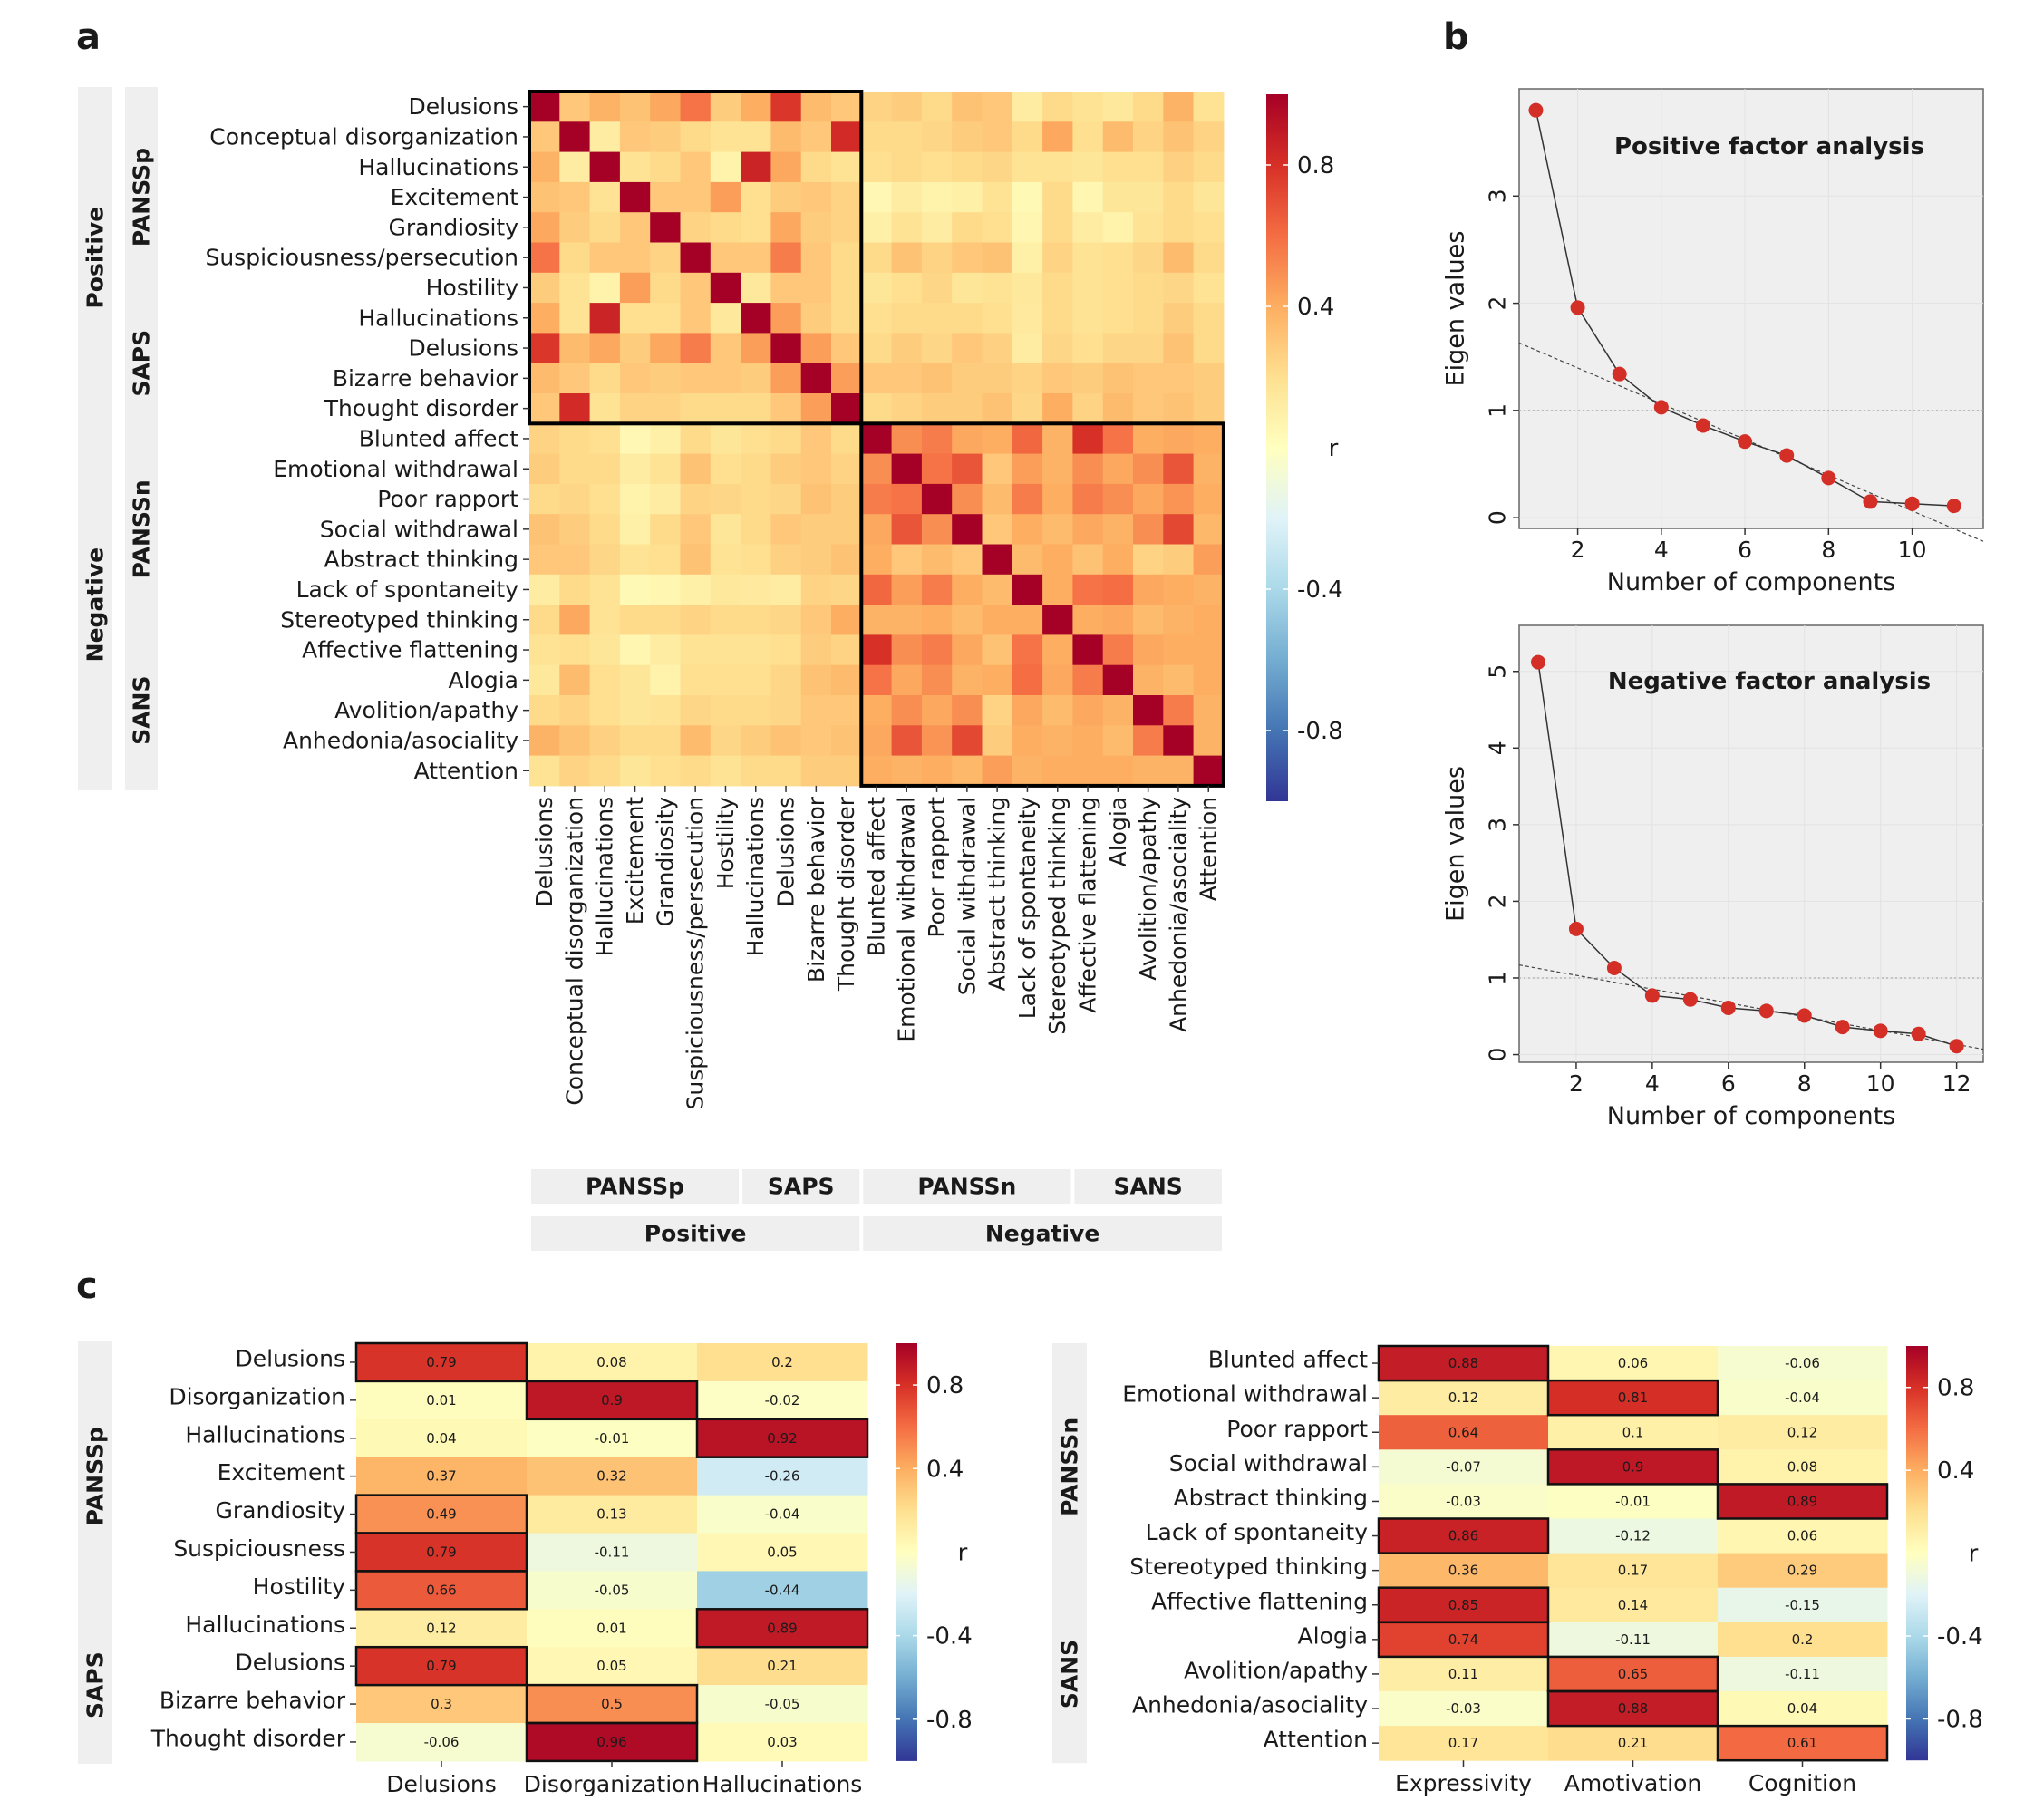 The width and height of the screenshot is (2034, 1820). I want to click on y-tick-label: 1, so click(1498, 978).